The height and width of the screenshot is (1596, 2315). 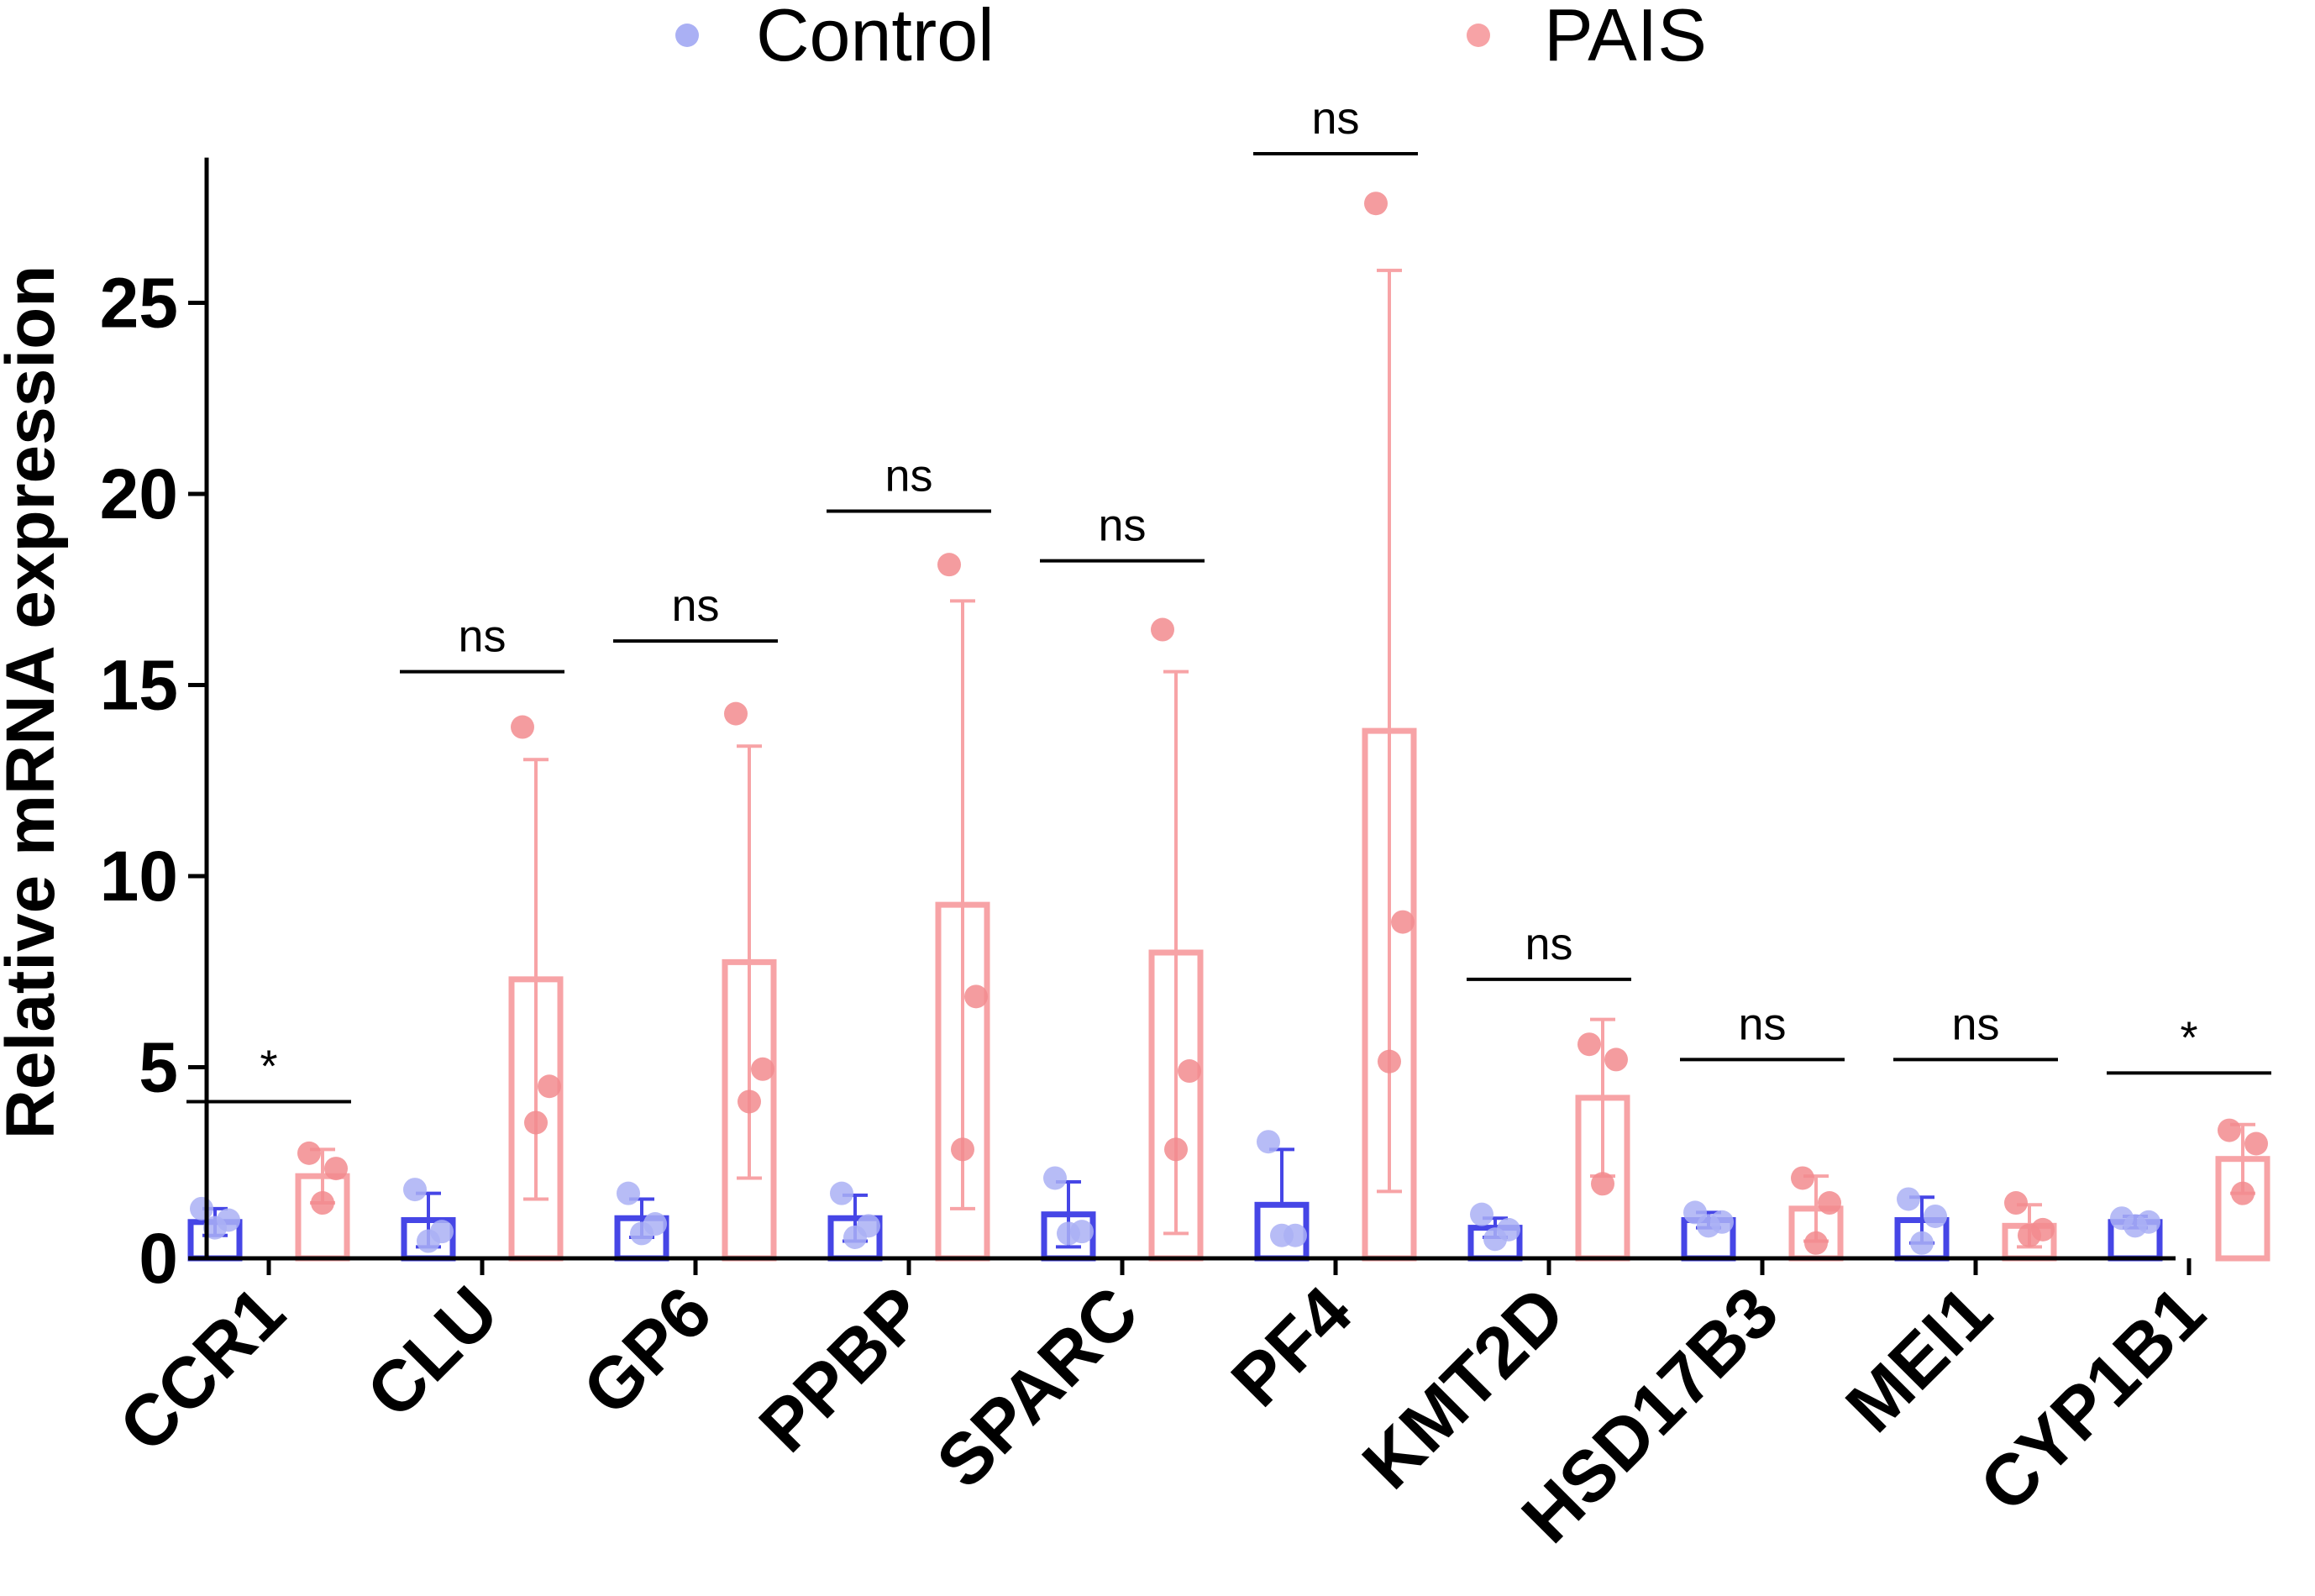 What do you see at coordinates (673, 1005) in the screenshot?
I see `category-group-gp6: ns GP6` at bounding box center [673, 1005].